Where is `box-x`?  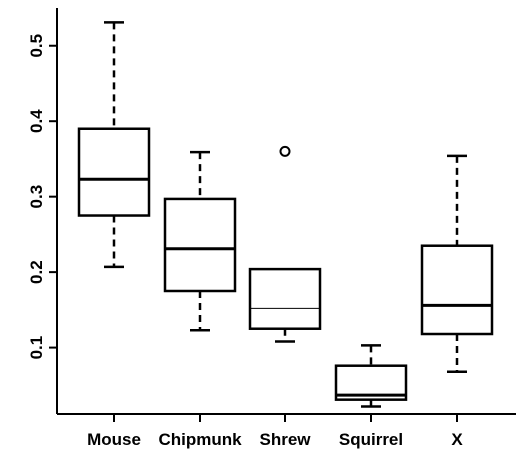 box-x is located at coordinates (457, 263).